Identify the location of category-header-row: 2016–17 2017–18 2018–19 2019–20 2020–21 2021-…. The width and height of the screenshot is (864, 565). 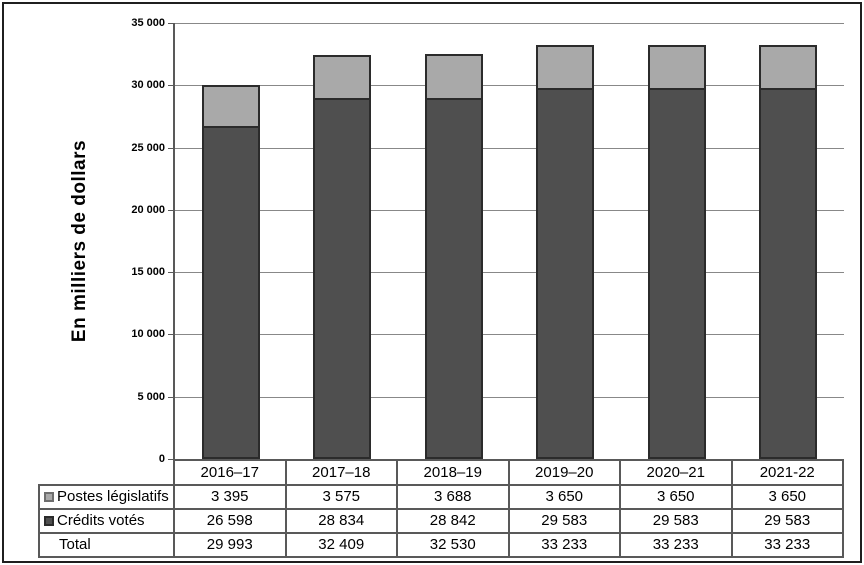
(441, 472).